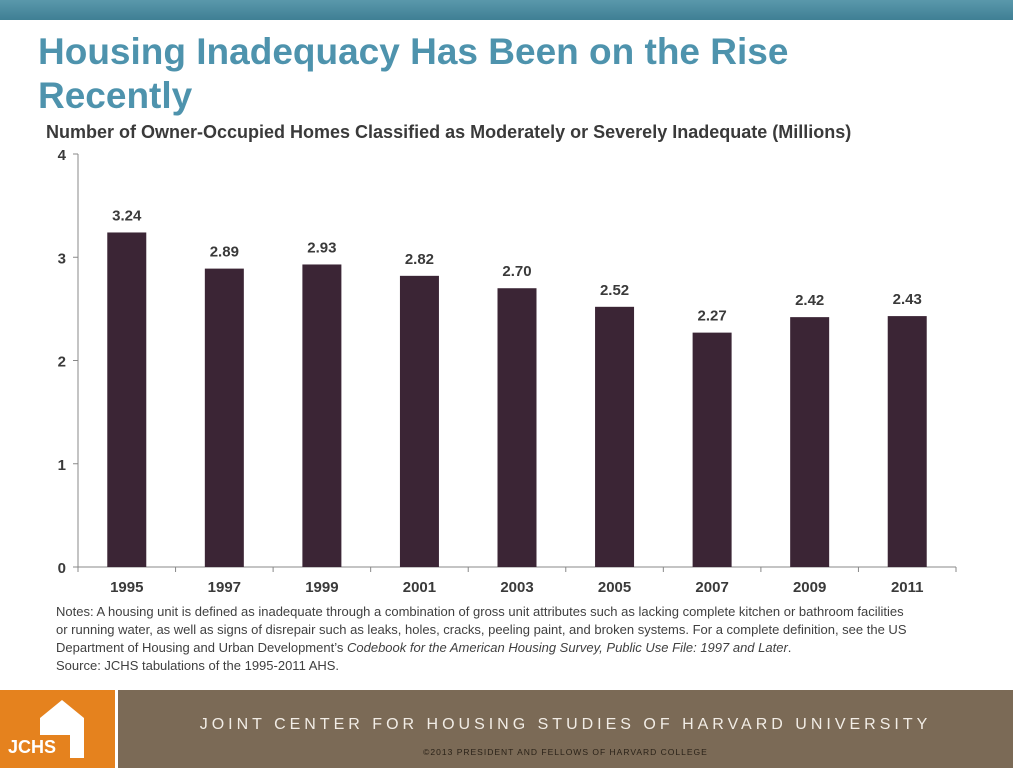 The image size is (1013, 768). Describe the element at coordinates (224, 417) in the screenshot. I see `bar-1997` at that location.